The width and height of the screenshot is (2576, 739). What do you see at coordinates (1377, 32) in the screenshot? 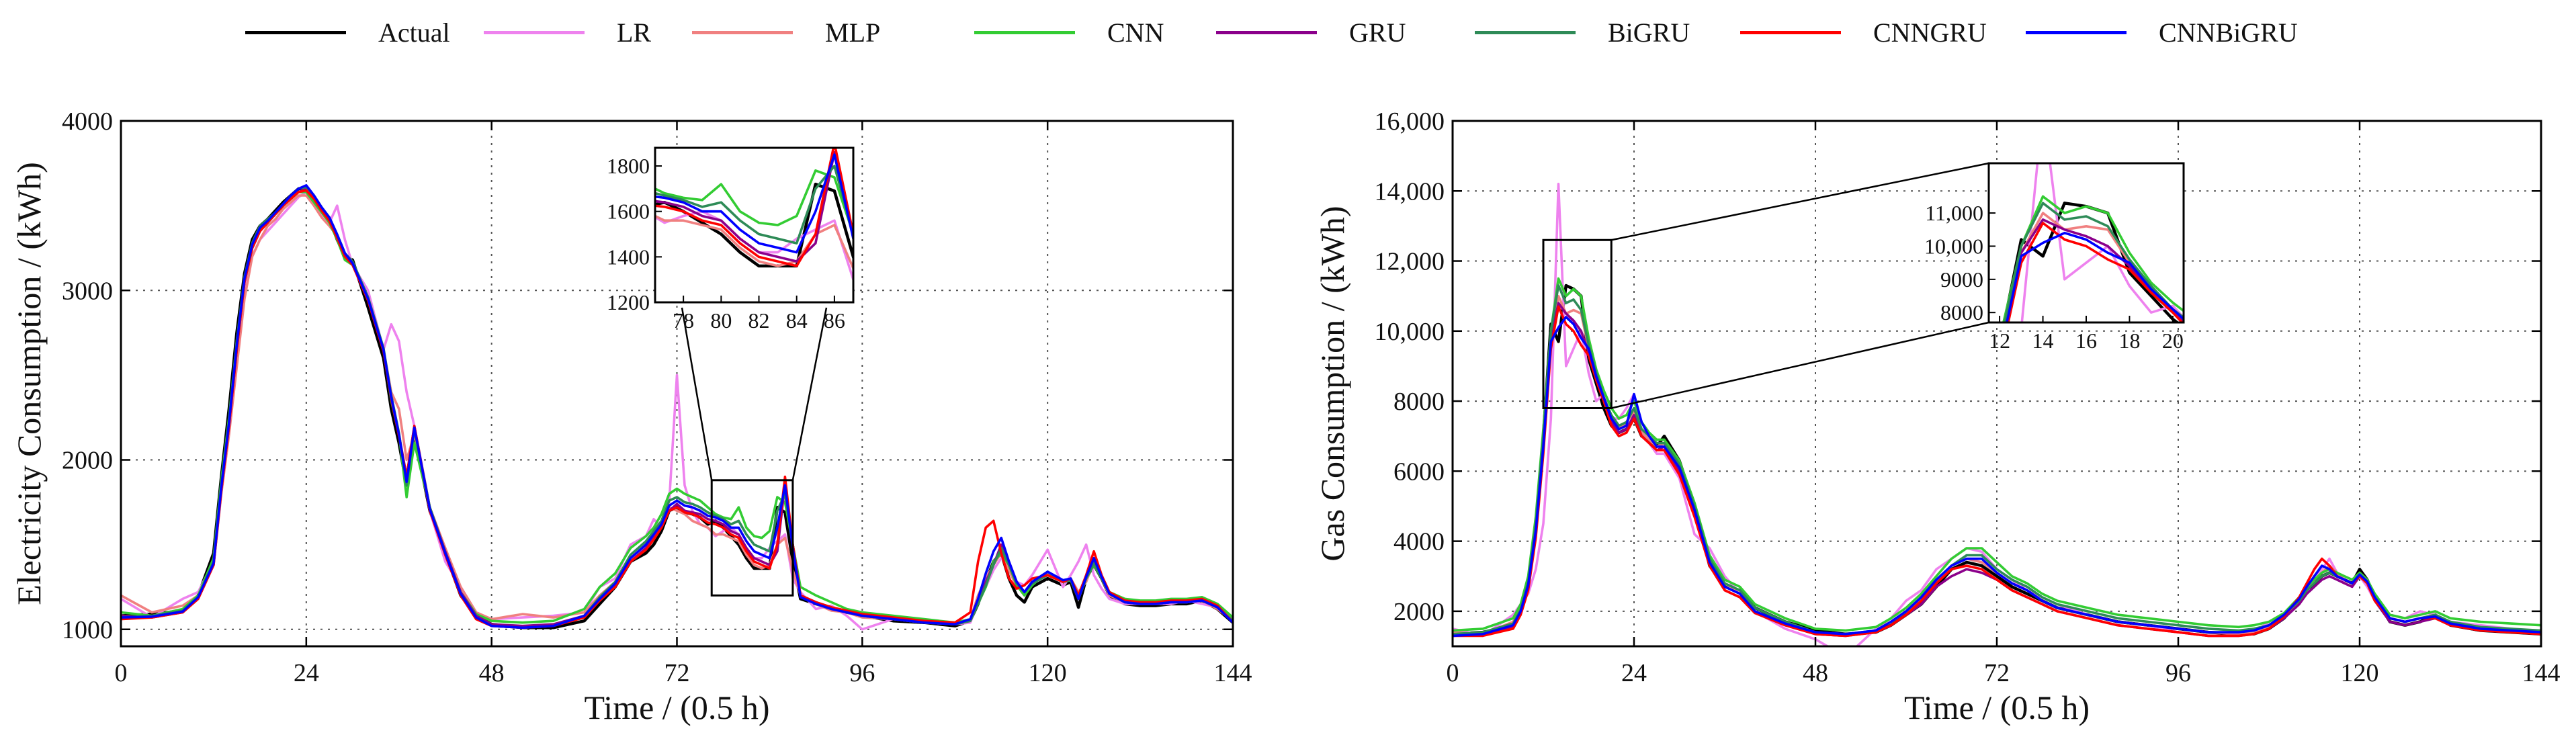
I see `legend-label: GRU` at bounding box center [1377, 32].